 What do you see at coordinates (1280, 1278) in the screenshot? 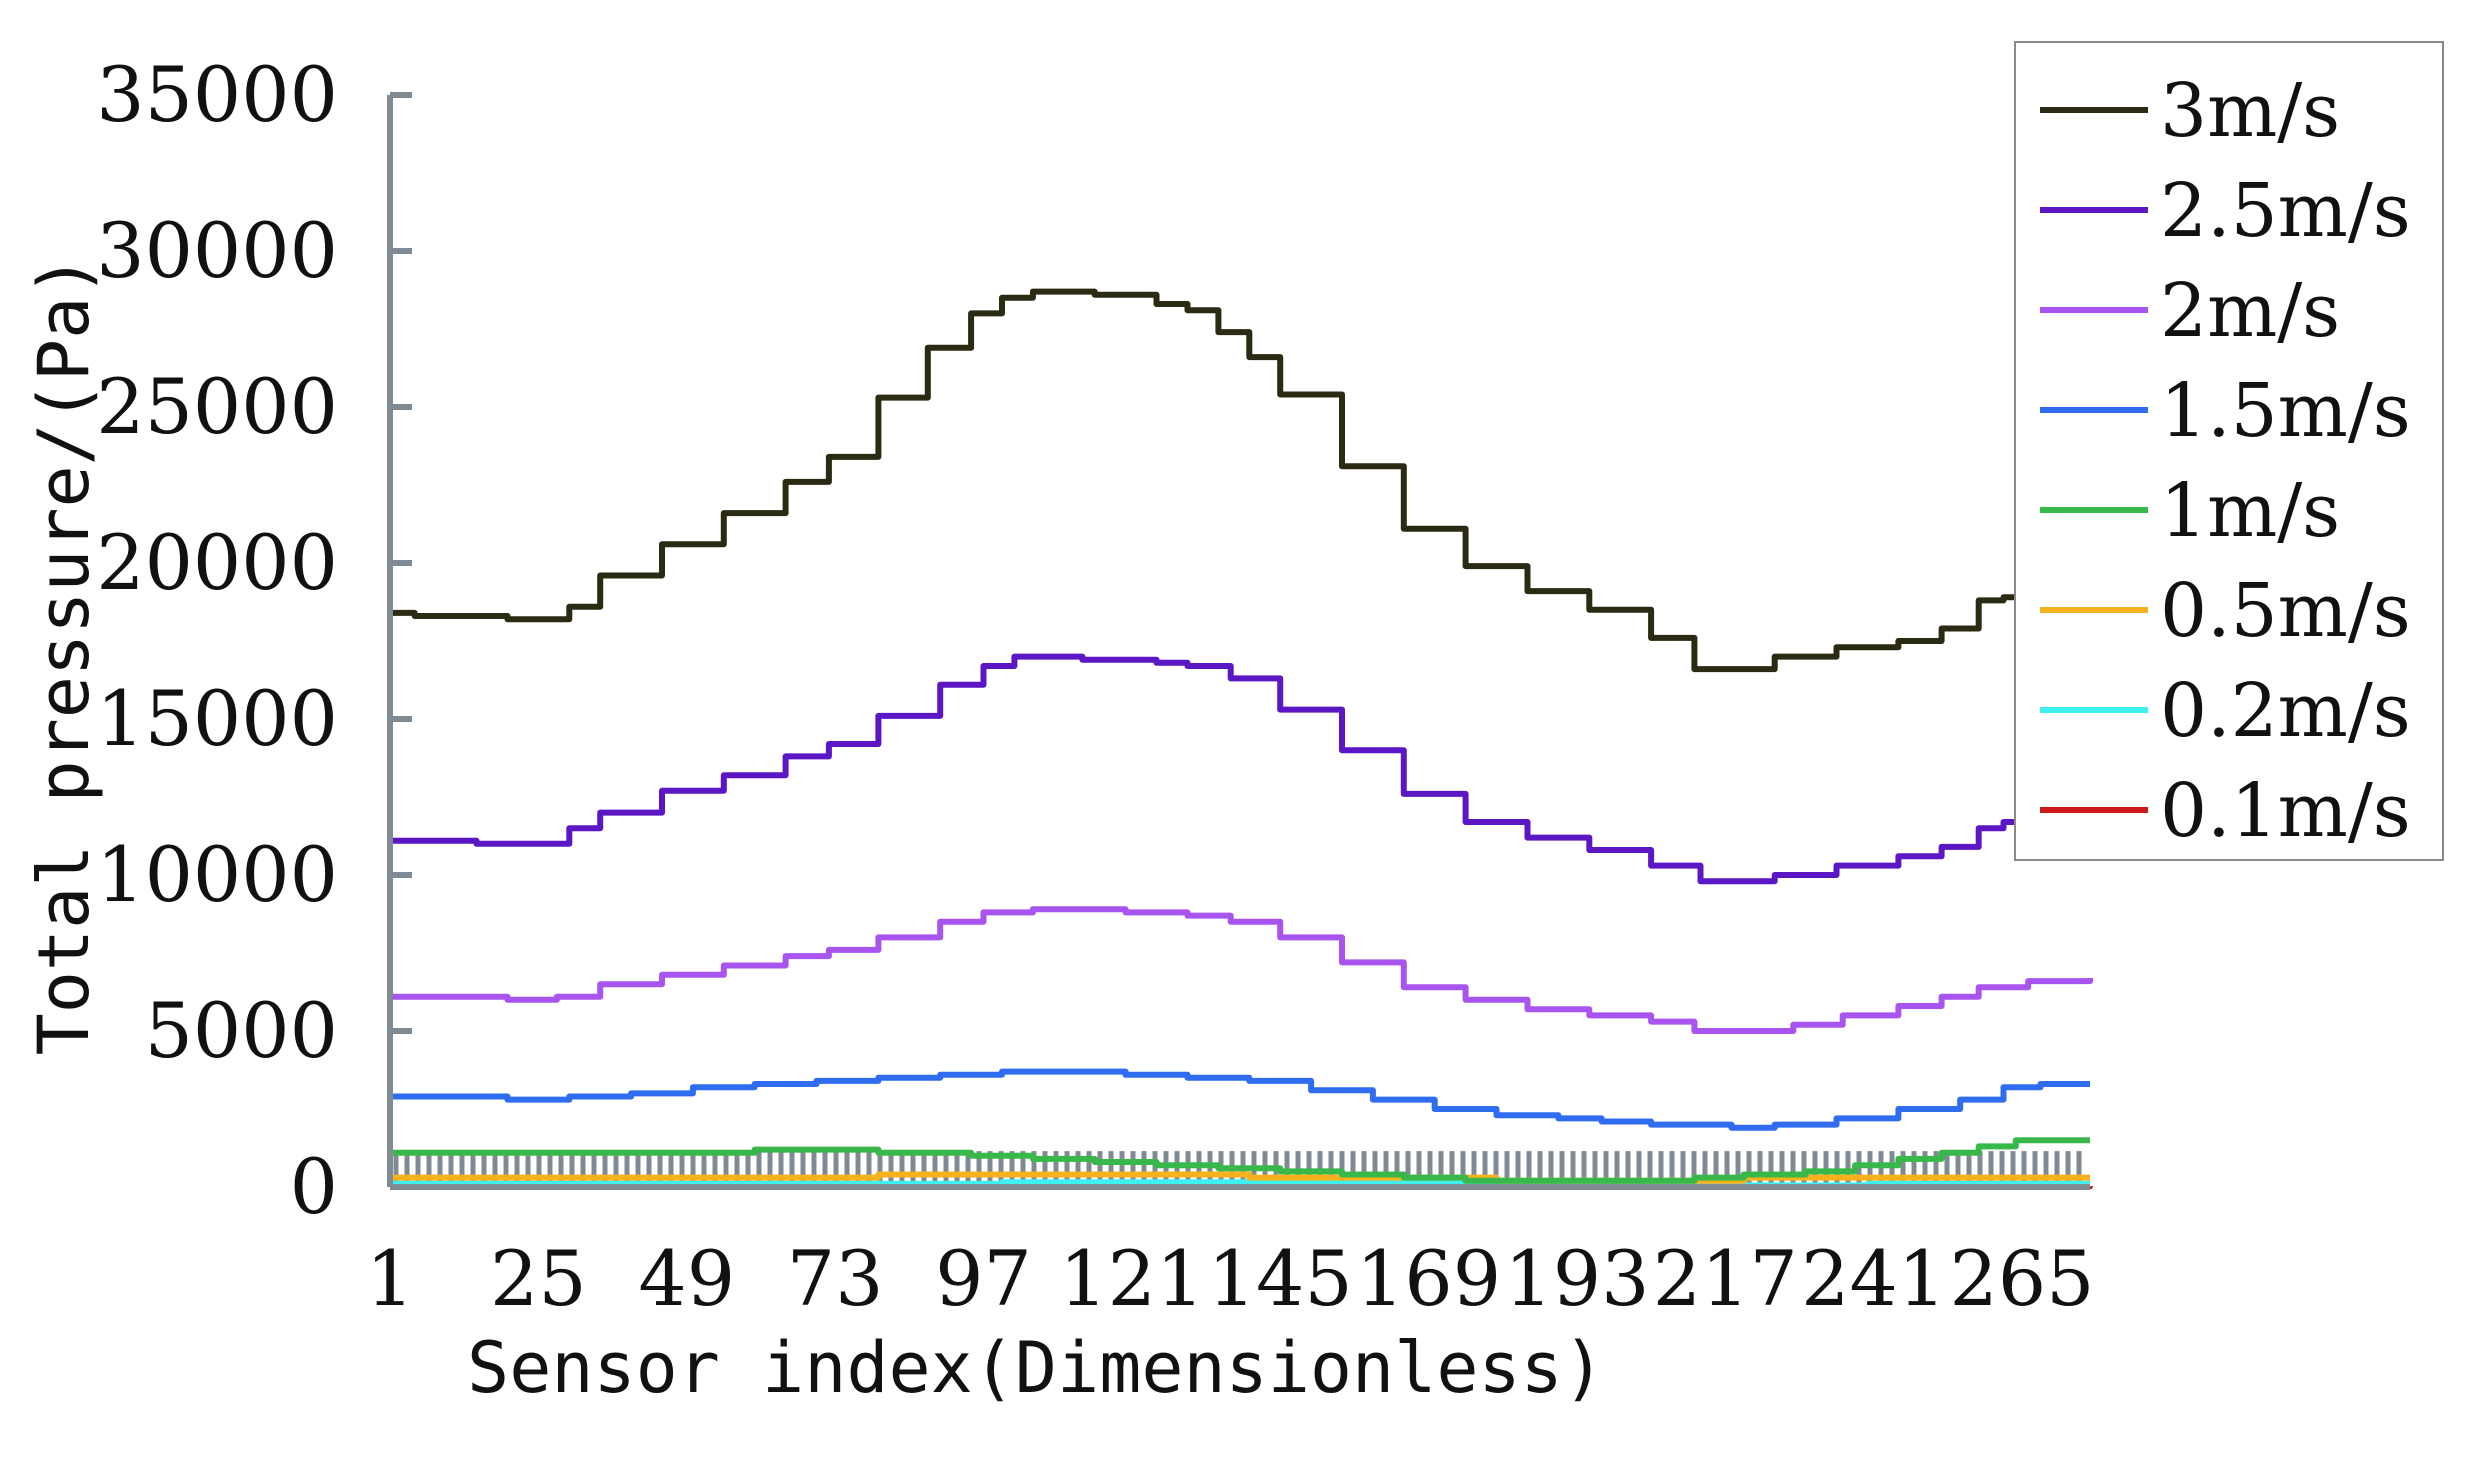
I see `x-tick-label: 145` at bounding box center [1280, 1278].